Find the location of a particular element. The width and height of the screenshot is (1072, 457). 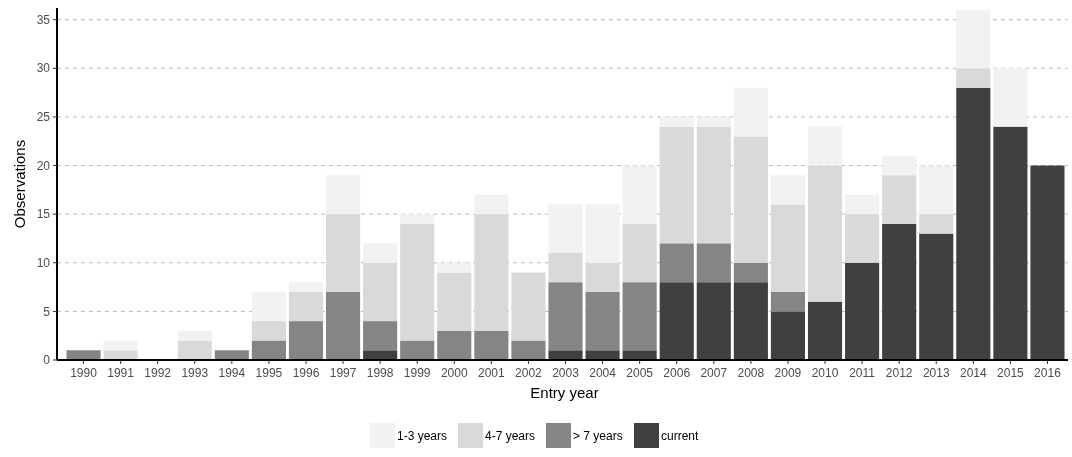

y-tick-label: 35 is located at coordinates (43, 19).